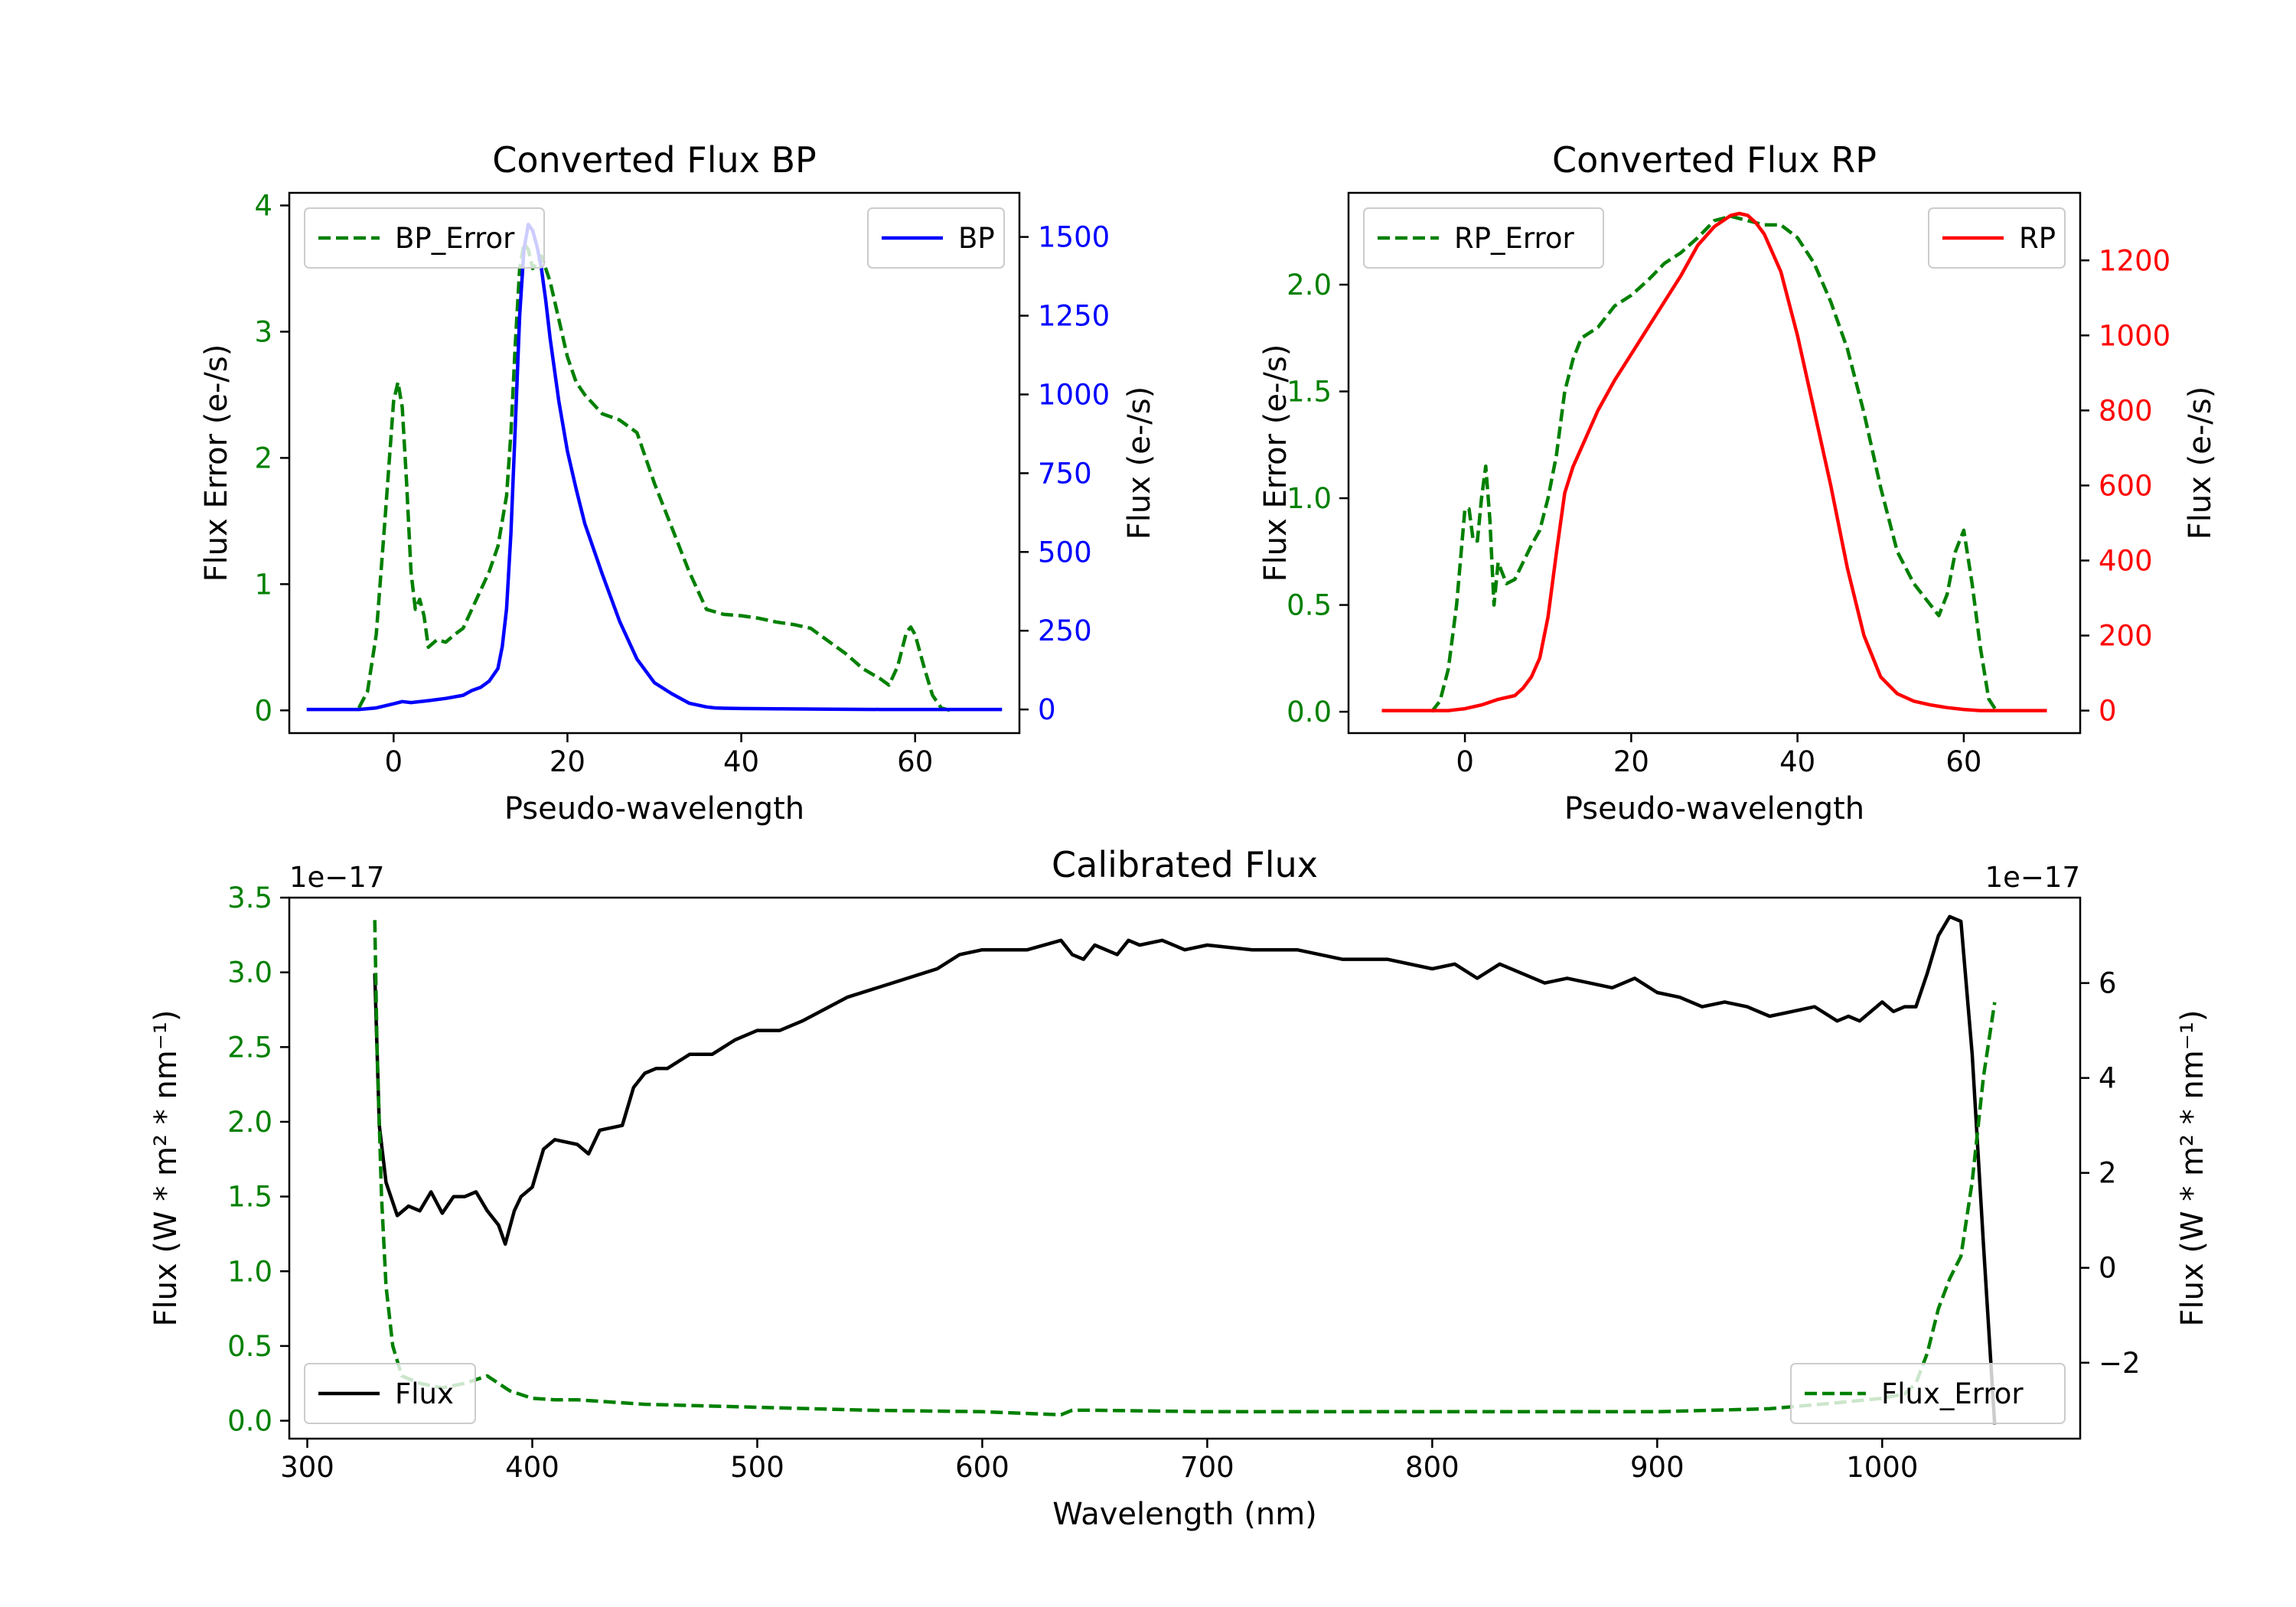  I want to click on x-tick-label: 400, so click(532, 1467).